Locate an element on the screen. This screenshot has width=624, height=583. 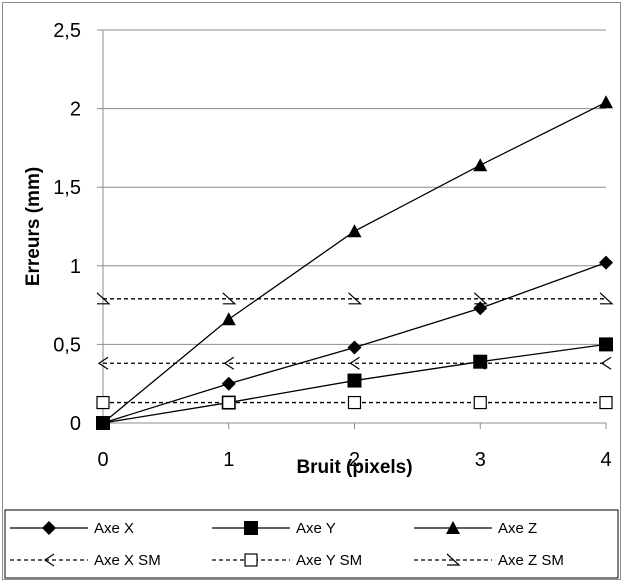
legend-label: Axe Z is located at coordinates (517, 528).